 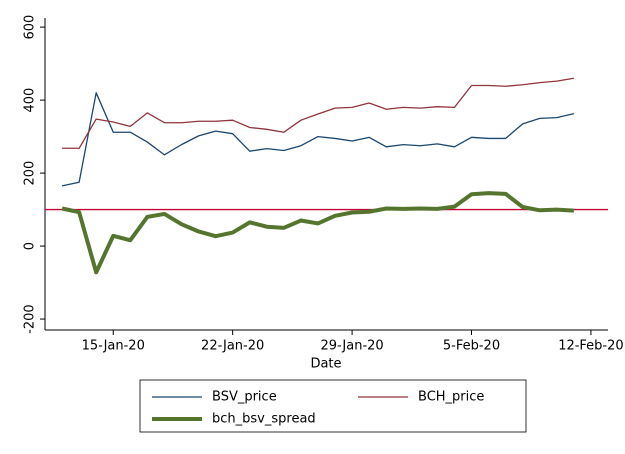 I want to click on series-line, so click(x=318, y=113).